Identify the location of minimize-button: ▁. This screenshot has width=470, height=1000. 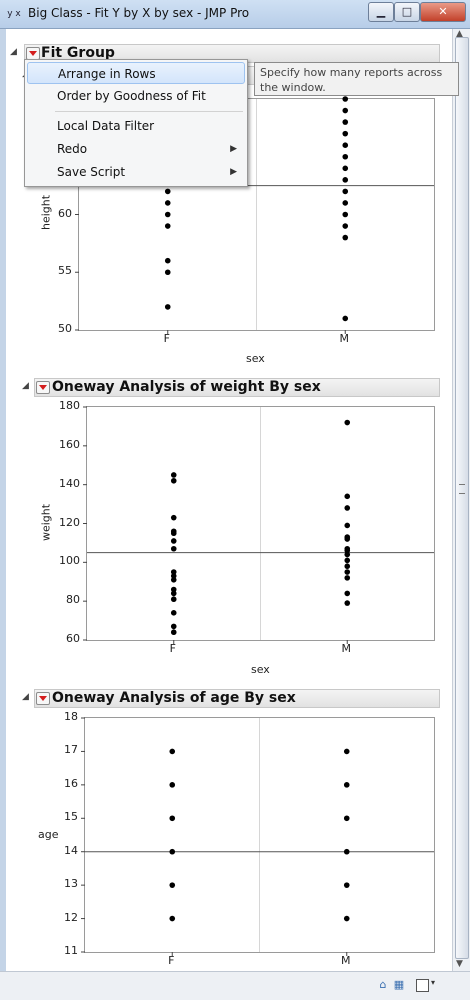
(381, 12).